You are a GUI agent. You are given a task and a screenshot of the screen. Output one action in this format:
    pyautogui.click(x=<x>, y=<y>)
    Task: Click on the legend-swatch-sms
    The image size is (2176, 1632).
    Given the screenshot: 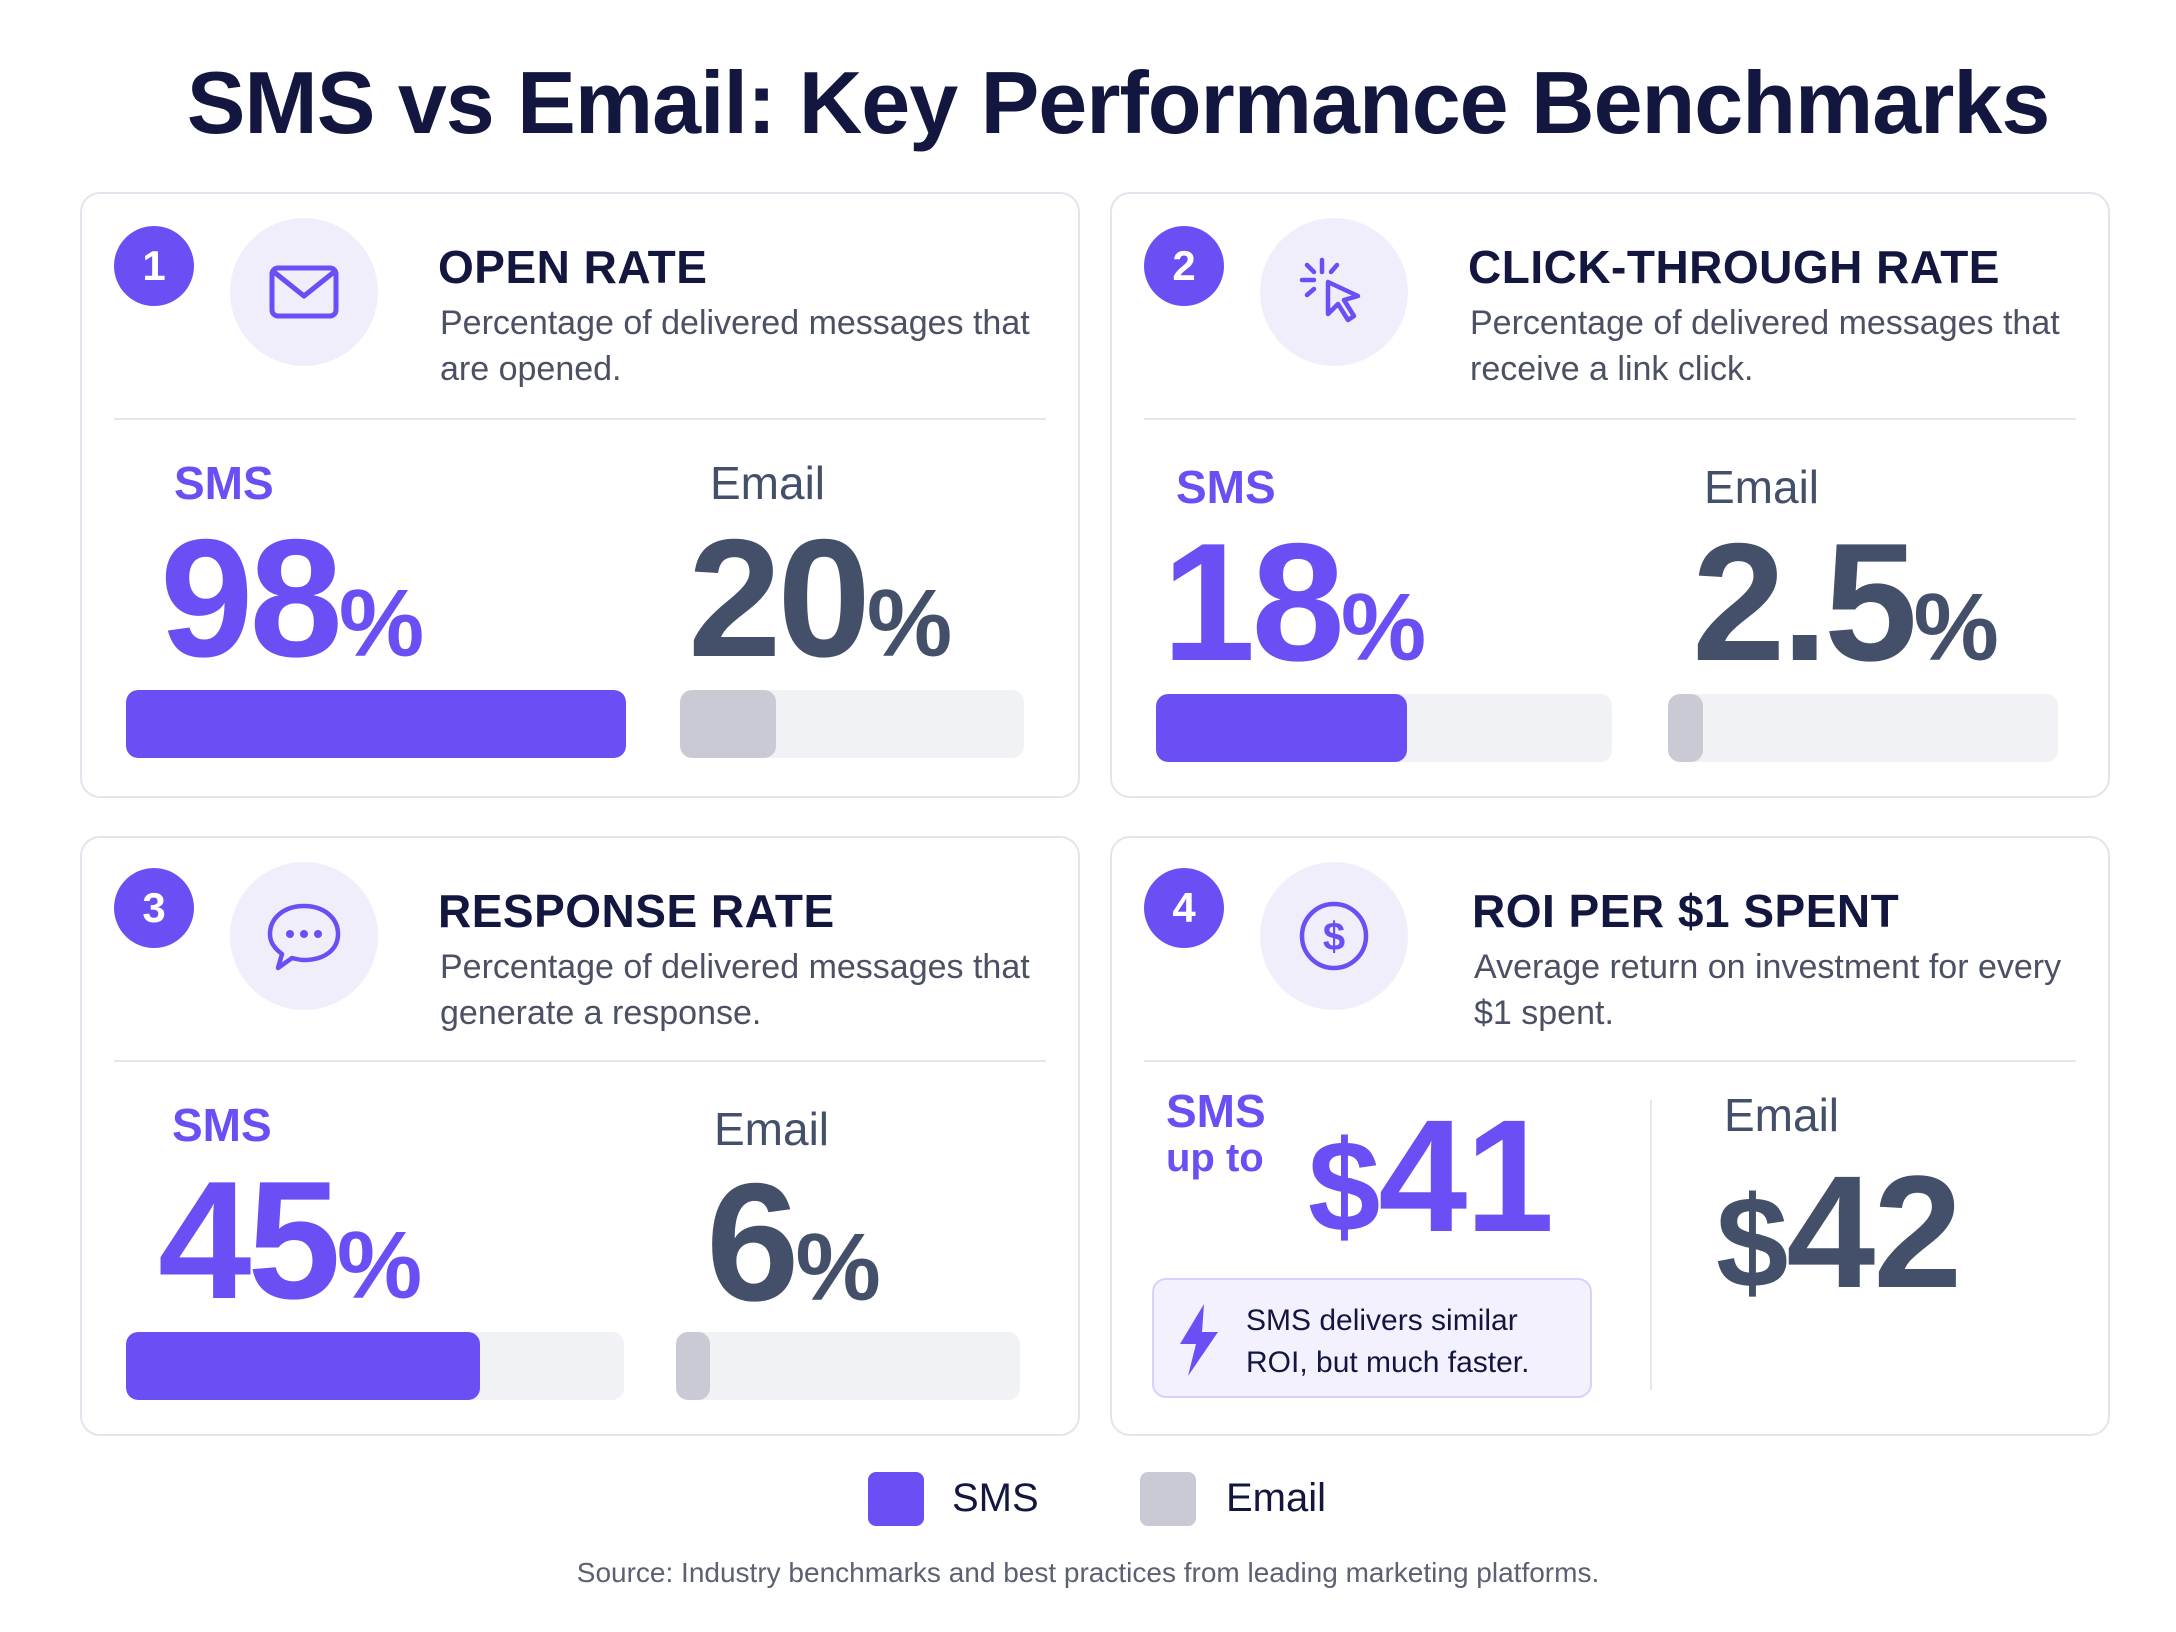 What is the action you would take?
    pyautogui.click(x=896, y=1499)
    